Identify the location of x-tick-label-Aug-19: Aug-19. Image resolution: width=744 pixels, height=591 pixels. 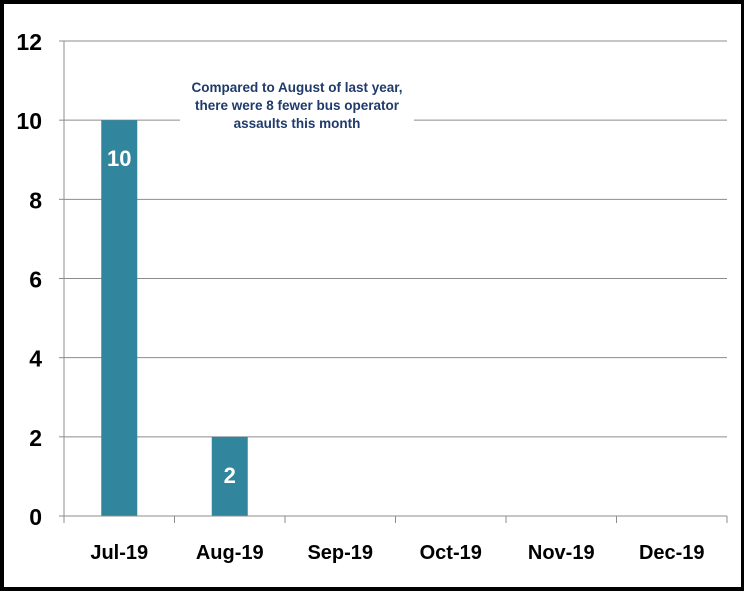
(230, 553).